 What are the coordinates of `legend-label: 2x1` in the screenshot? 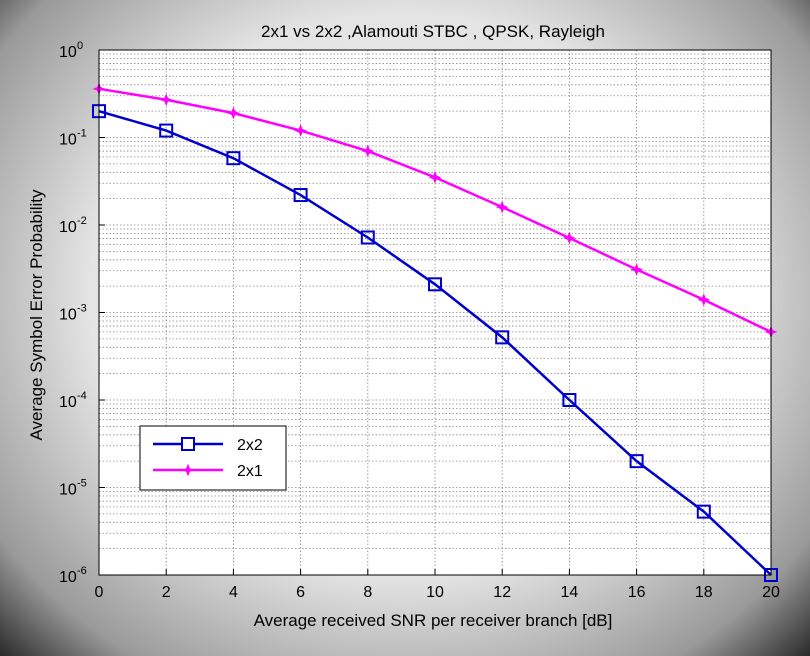 It's located at (250, 471).